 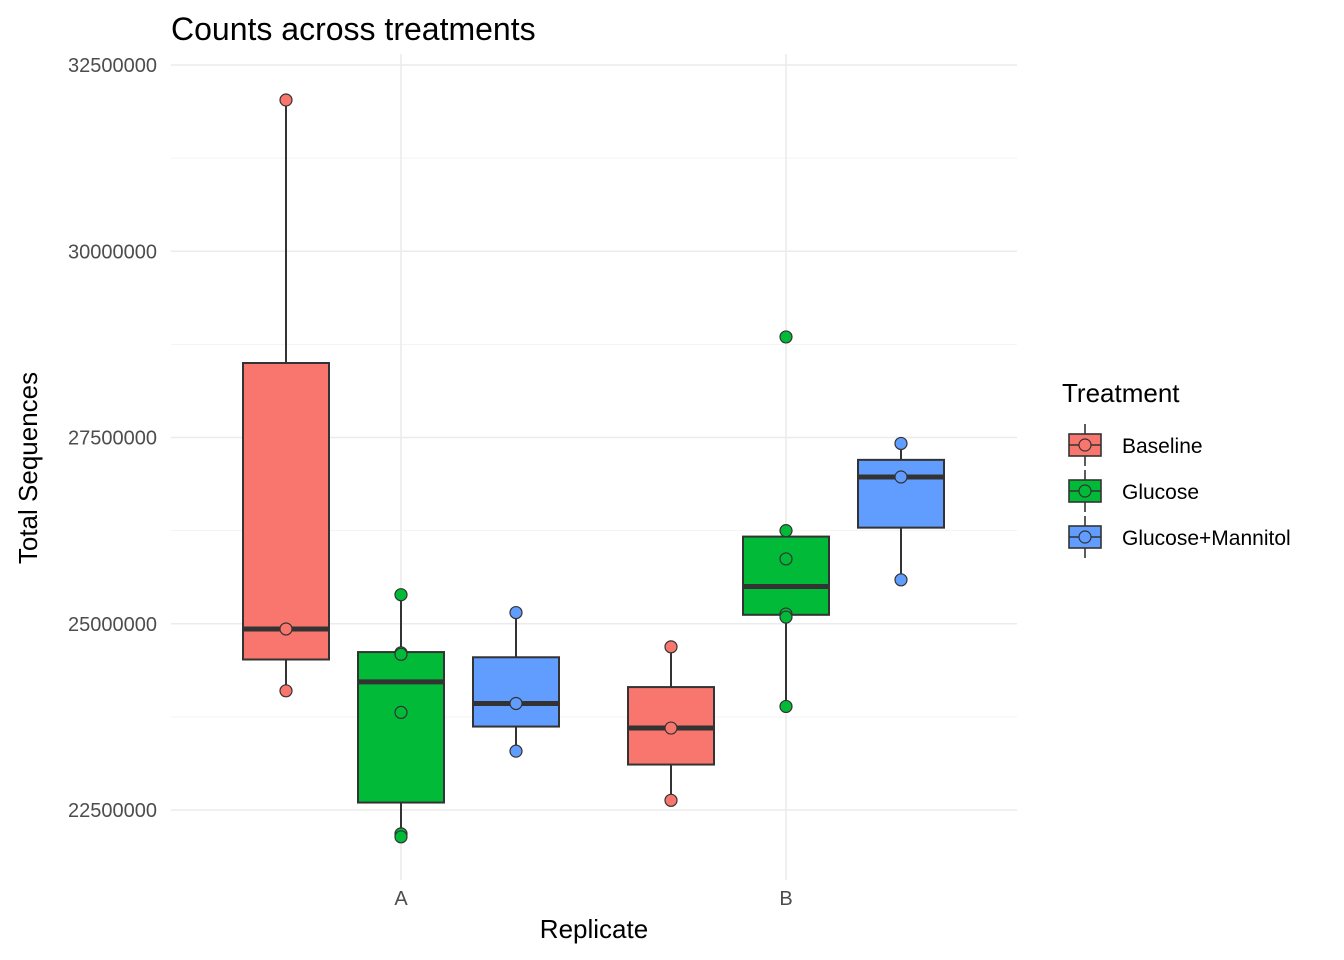 I want to click on x-tick-label: B, so click(x=785, y=899).